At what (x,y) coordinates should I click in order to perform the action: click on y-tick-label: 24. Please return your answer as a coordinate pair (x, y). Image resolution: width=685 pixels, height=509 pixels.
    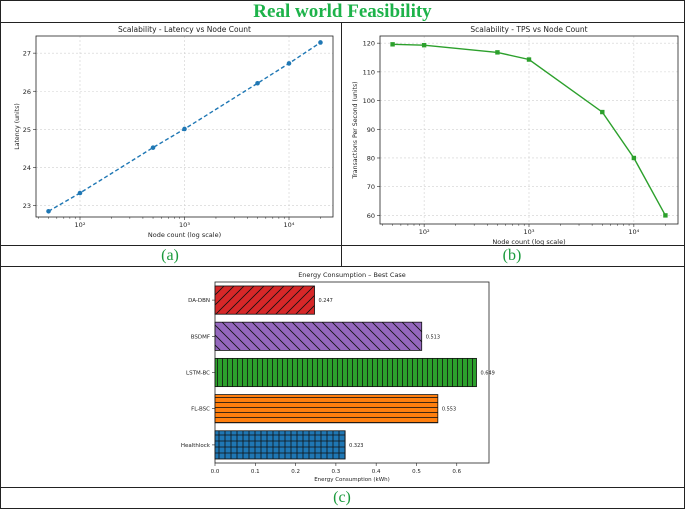
    Looking at the image, I should click on (27, 168).